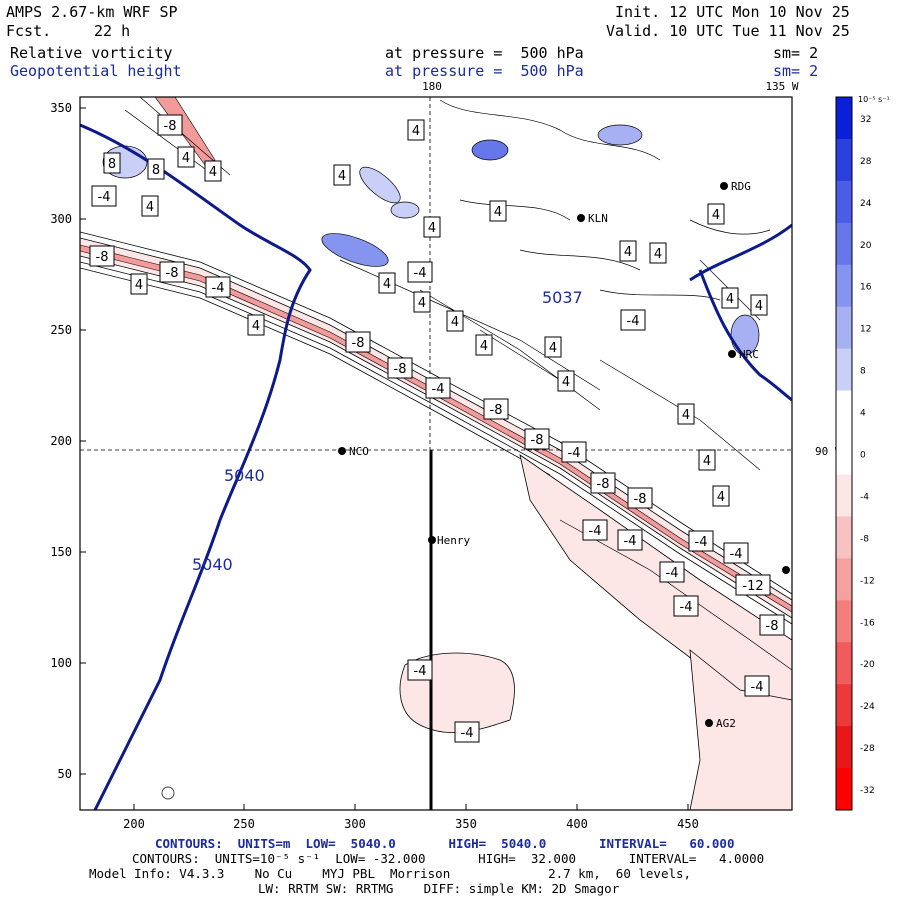 This screenshot has width=900, height=900. I want to click on pos-vorticity-patch, so click(355, 250).